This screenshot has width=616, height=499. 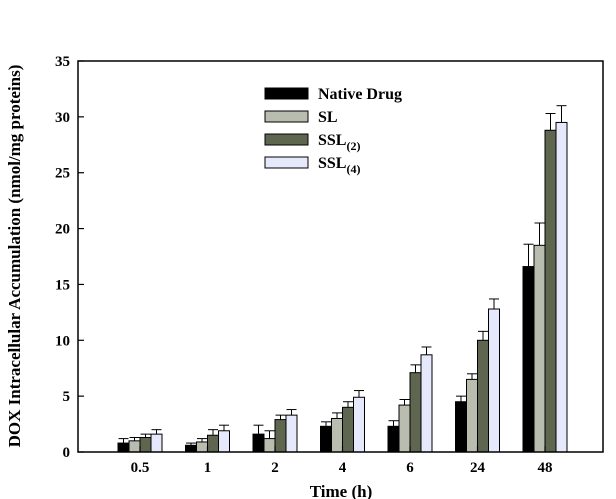 I want to click on y-tick-label: 0, so click(x=67, y=453).